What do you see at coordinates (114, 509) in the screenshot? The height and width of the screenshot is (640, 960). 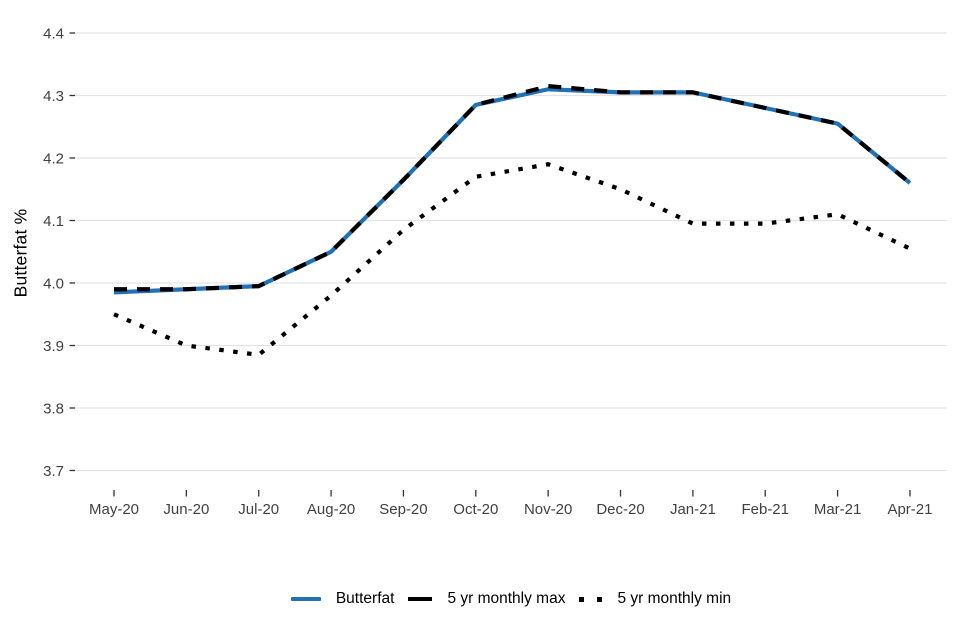 I see `x-tick-label: May-20` at bounding box center [114, 509].